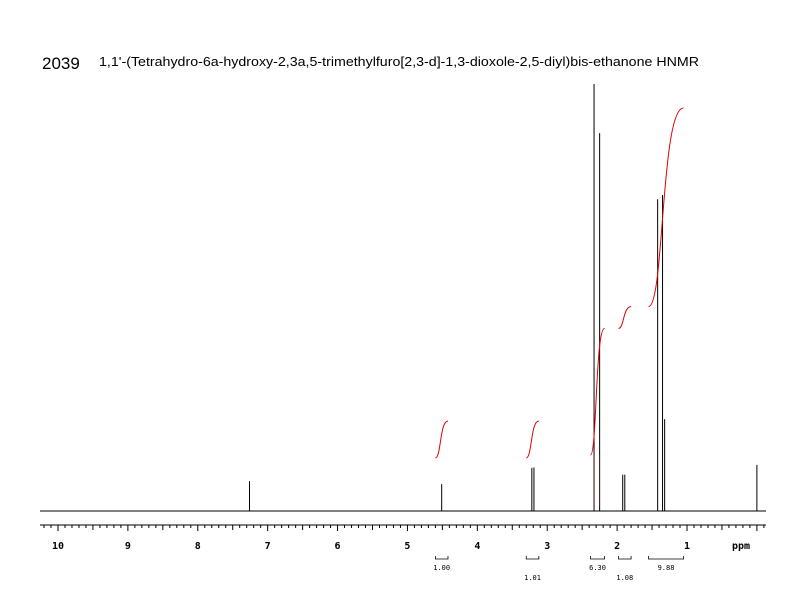 This screenshot has width=800, height=600. Describe the element at coordinates (407, 546) in the screenshot. I see `x-tick-label: 5` at that location.